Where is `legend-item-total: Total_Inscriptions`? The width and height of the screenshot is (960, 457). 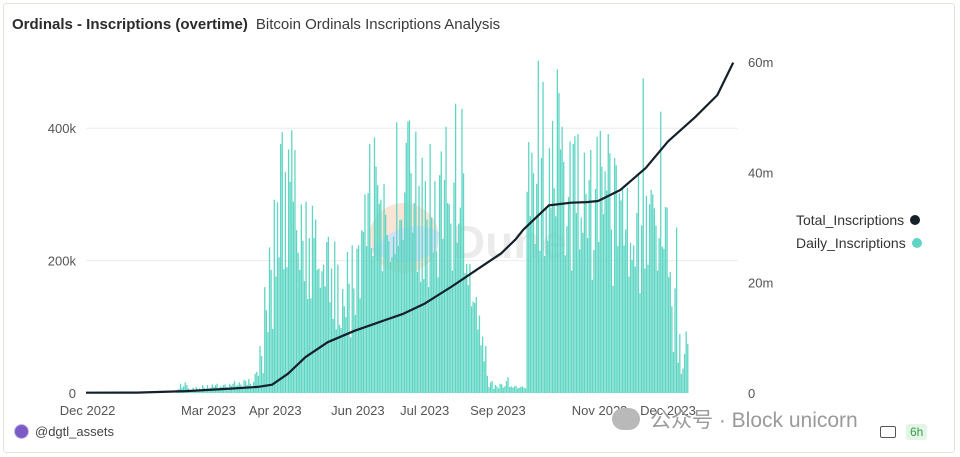
legend-item-total: Total_Inscriptions is located at coordinates (859, 219).